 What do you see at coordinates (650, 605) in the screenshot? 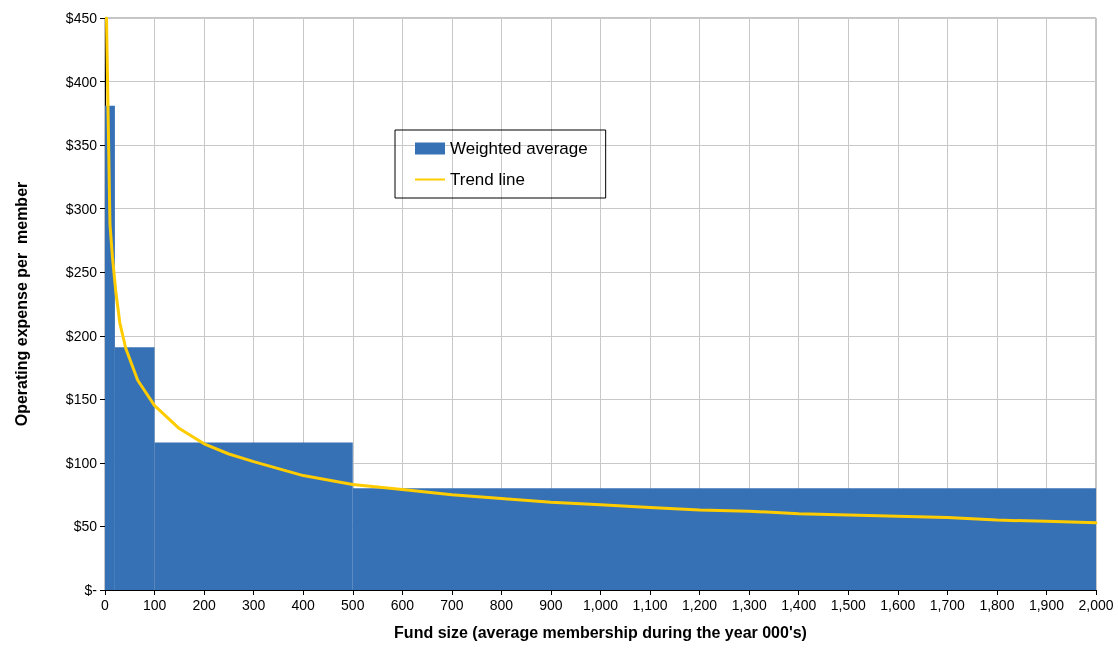
I see `x-tick-label: 1,100` at bounding box center [650, 605].